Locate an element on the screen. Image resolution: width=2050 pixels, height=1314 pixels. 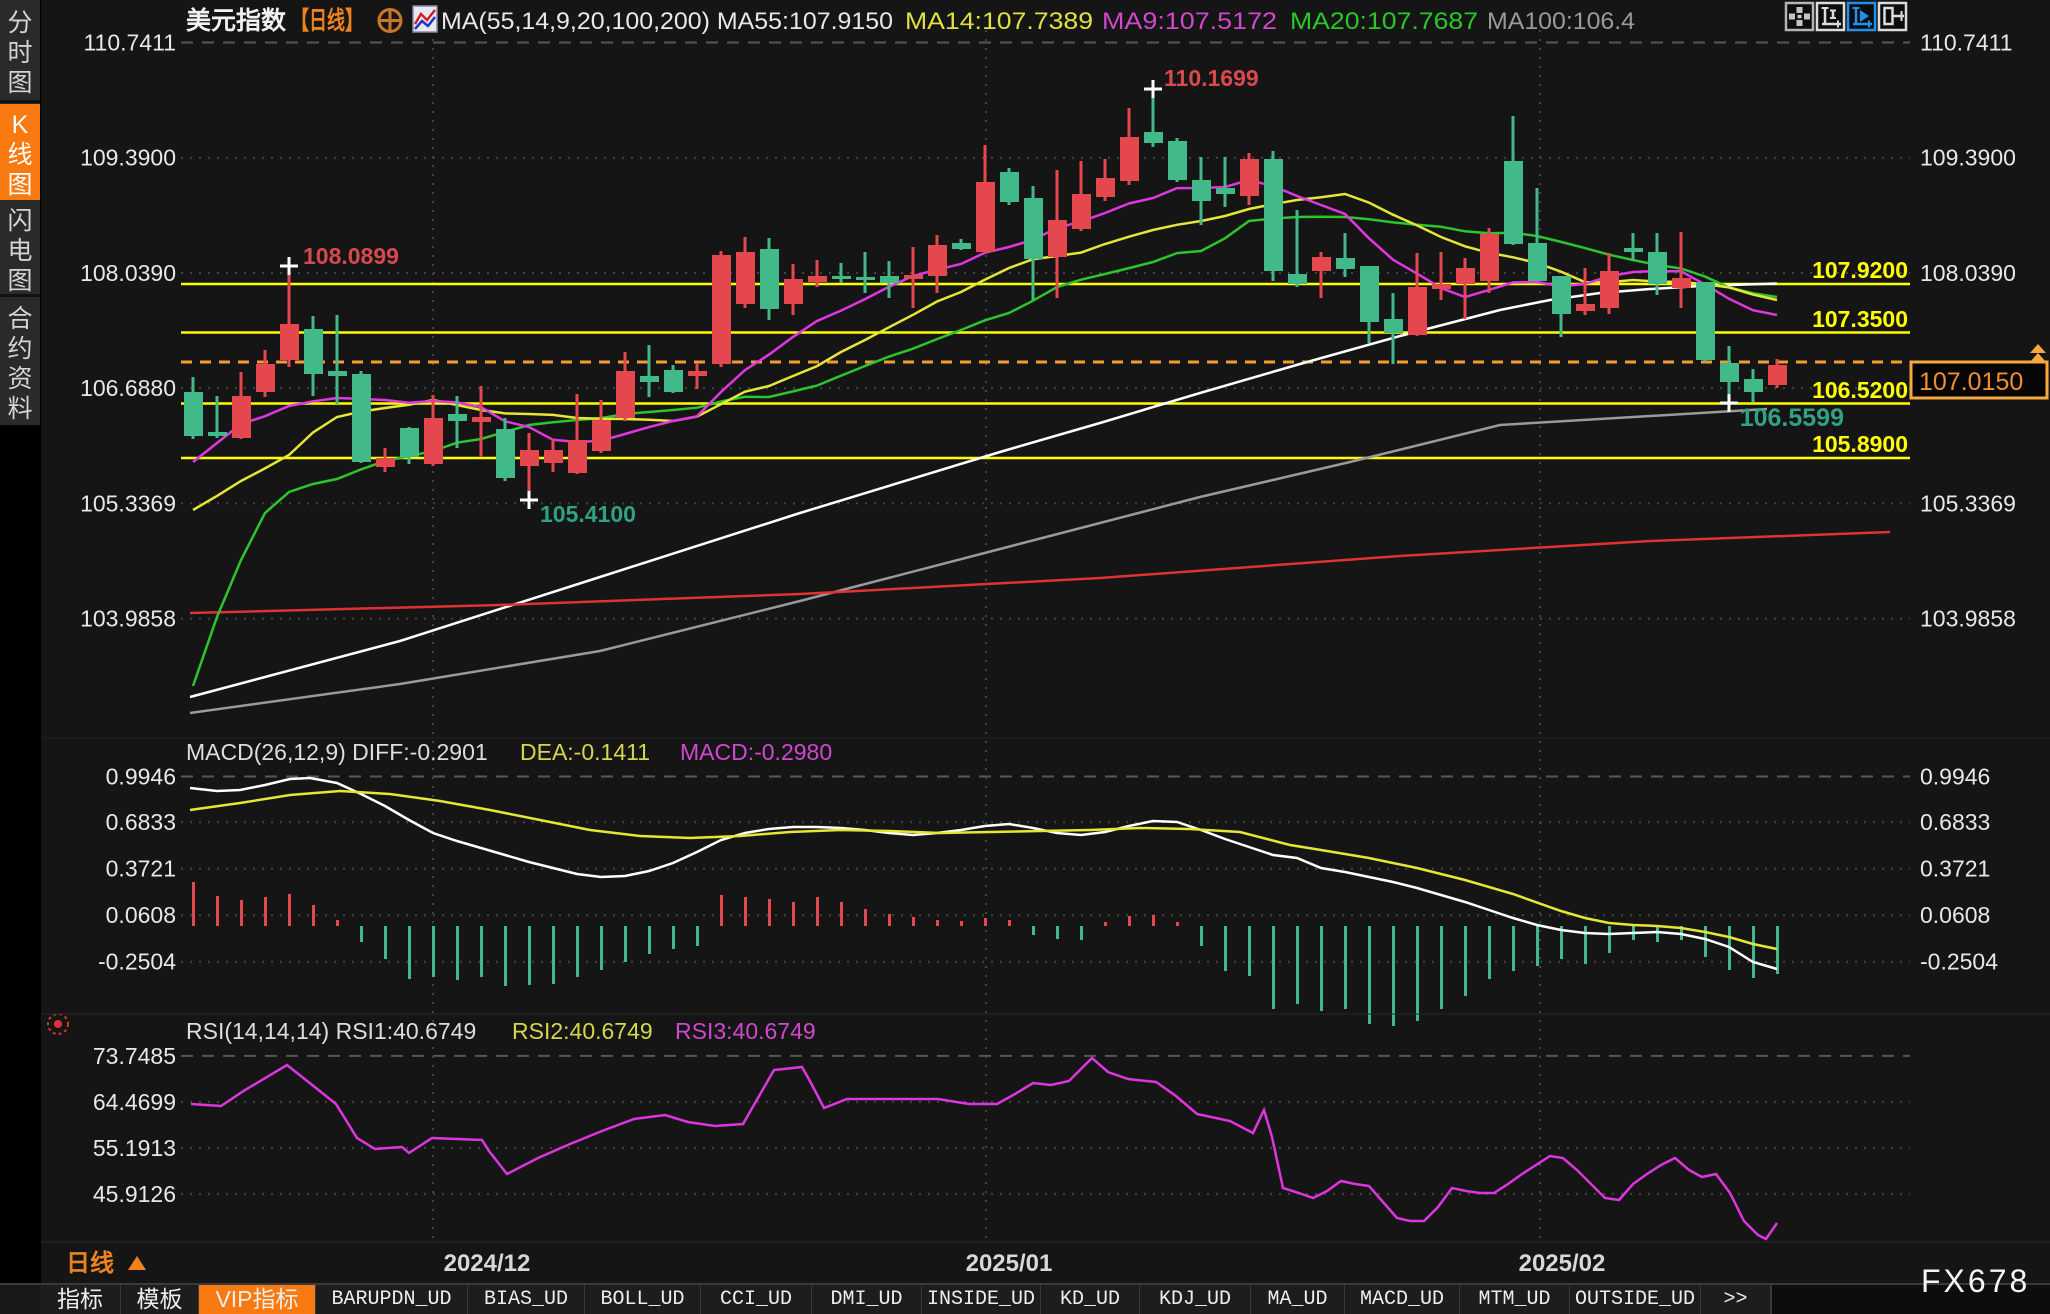
svg-text: DEA:-0.1411 is located at coordinates (585, 752).